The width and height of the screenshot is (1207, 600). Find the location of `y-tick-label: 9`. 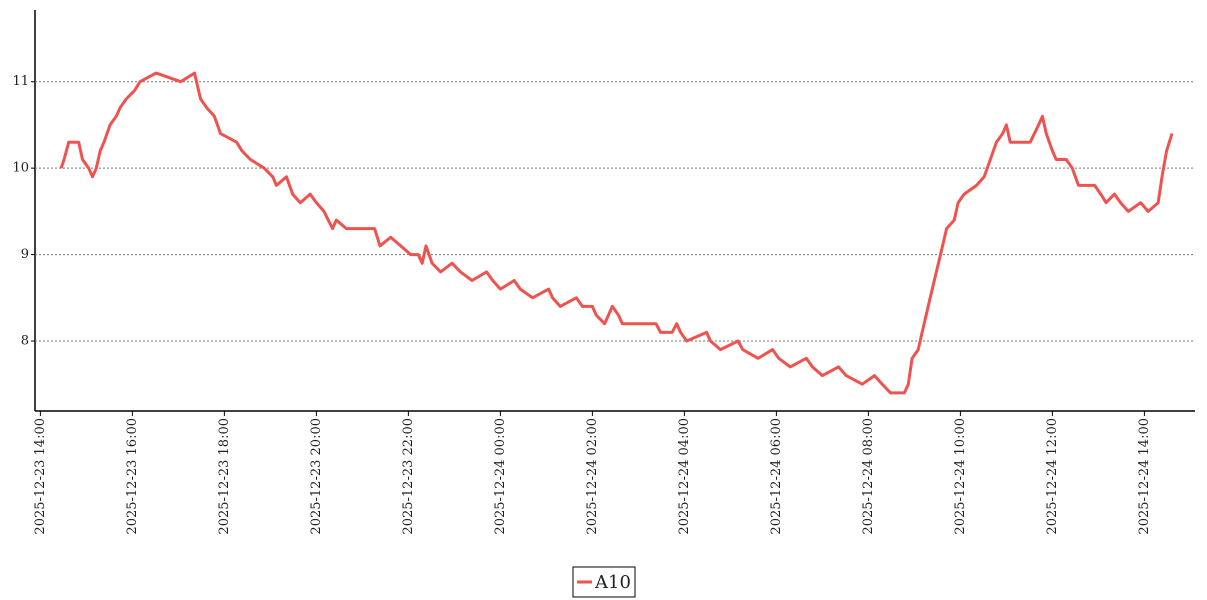

y-tick-label: 9 is located at coordinates (25, 254).